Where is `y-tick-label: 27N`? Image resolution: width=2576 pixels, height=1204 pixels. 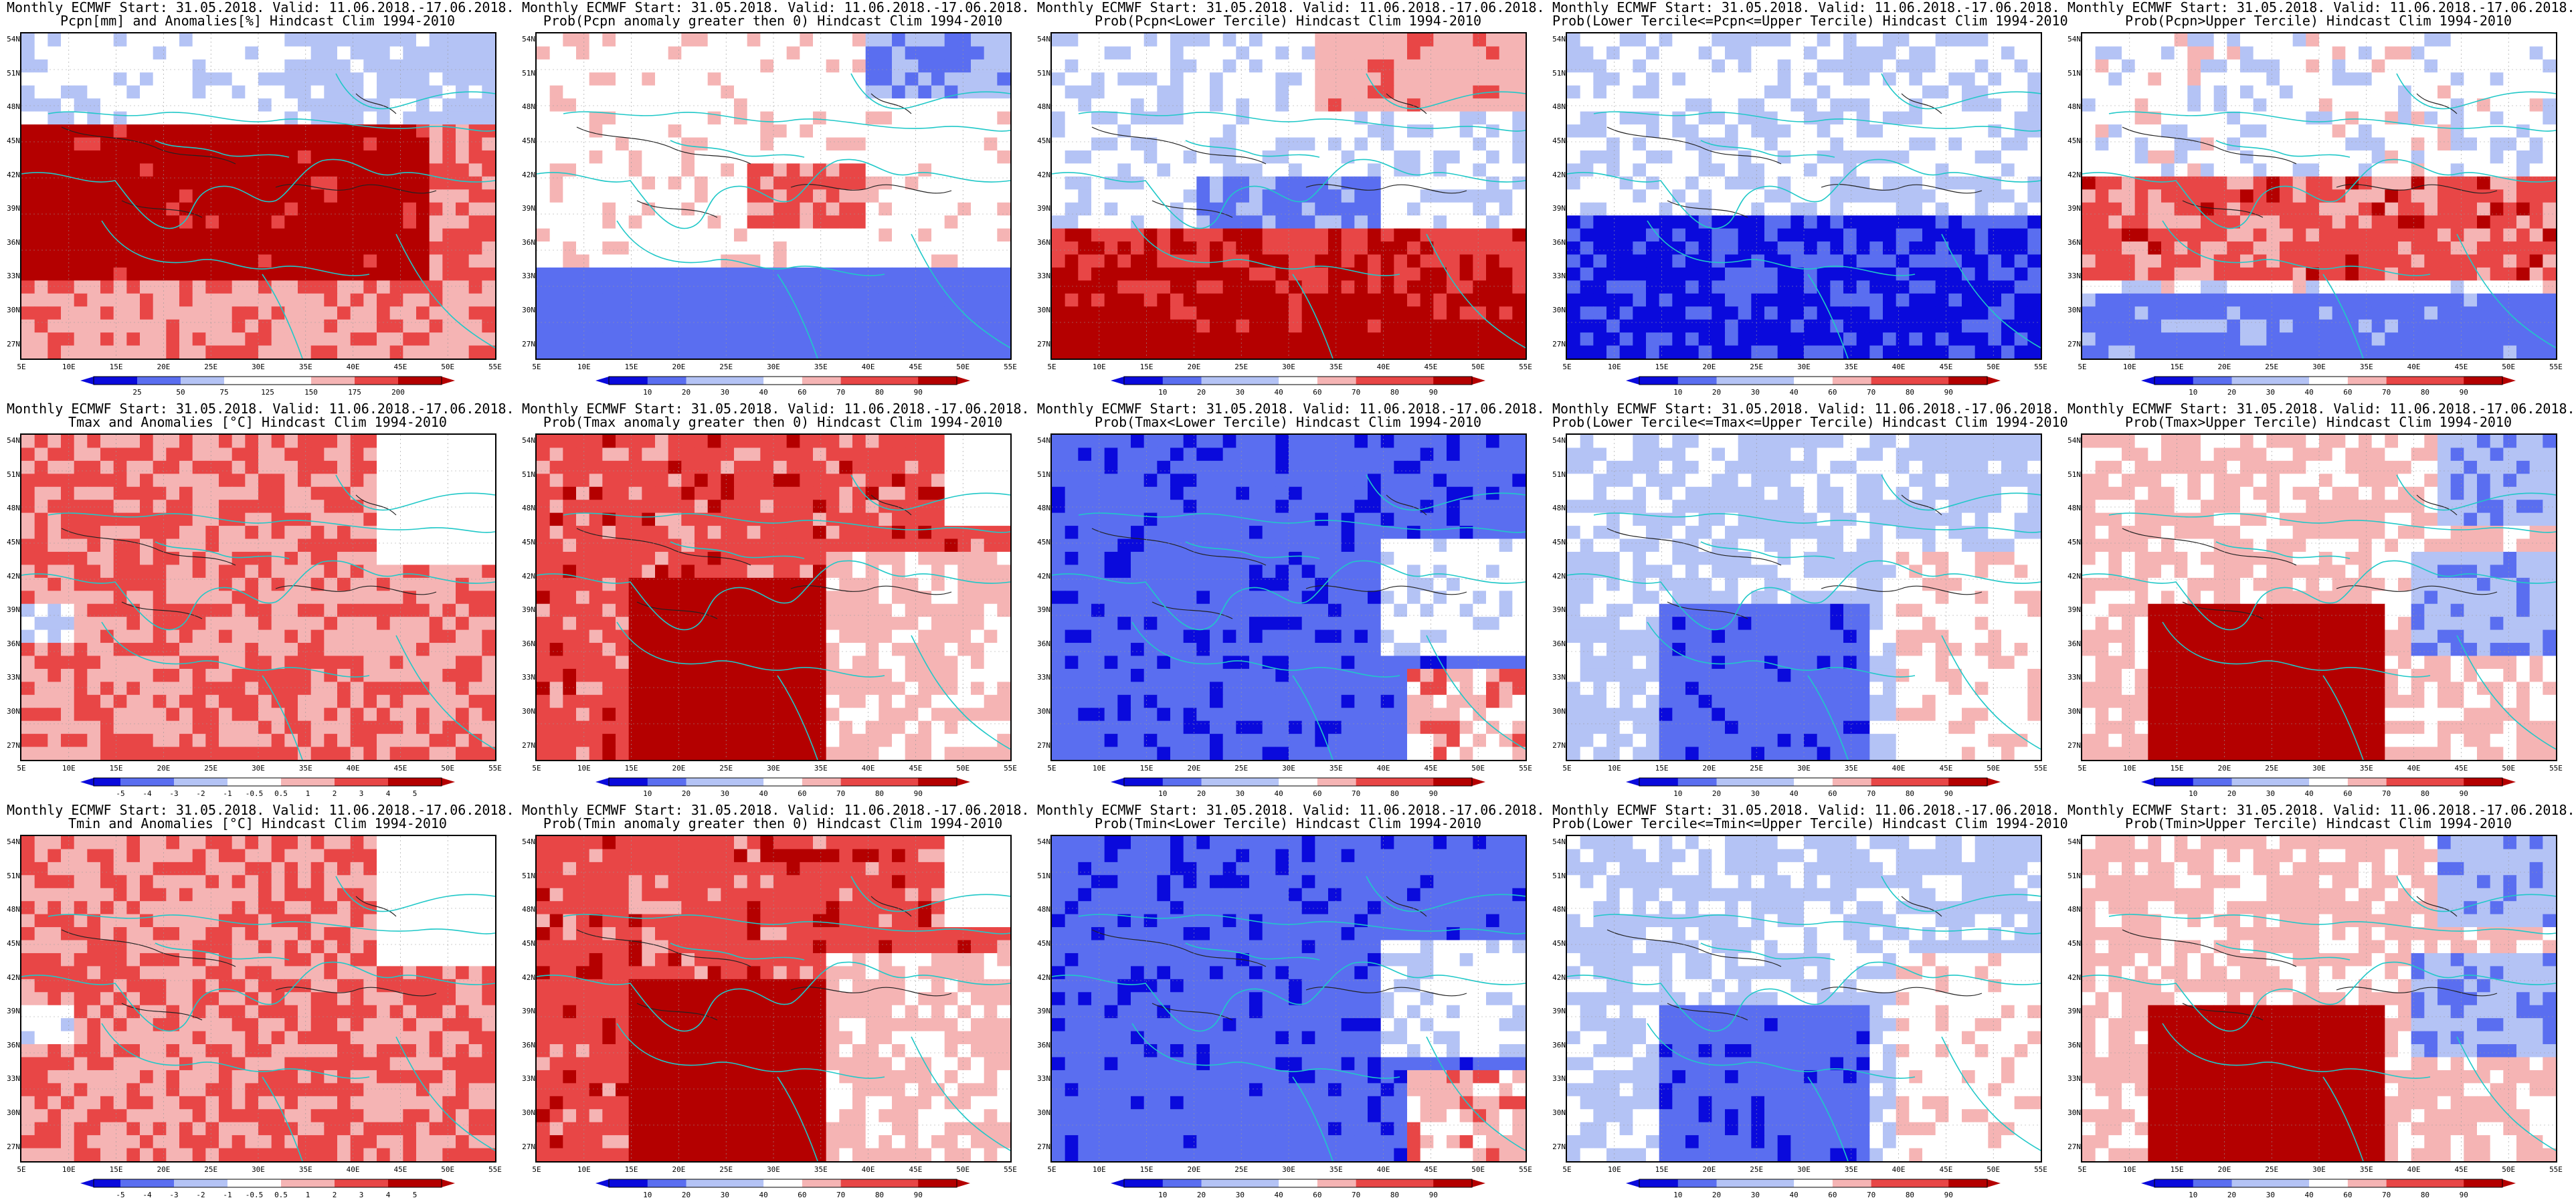
y-tick-label: 27N is located at coordinates (1043, 343).